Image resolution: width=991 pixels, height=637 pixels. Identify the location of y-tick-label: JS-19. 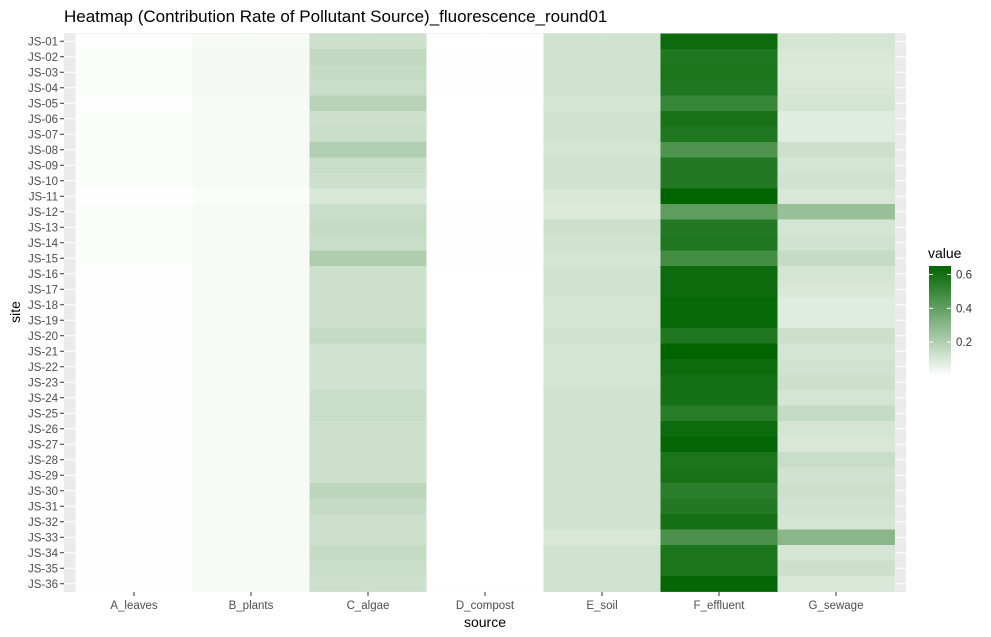
(43, 321).